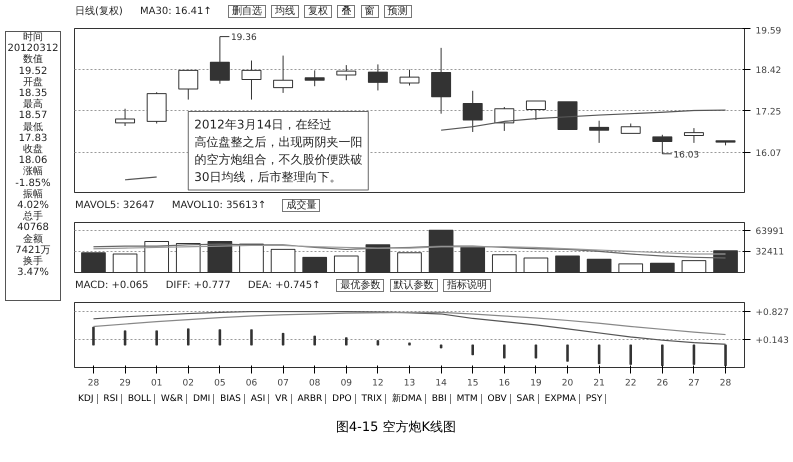 Image resolution: width=793 pixels, height=462 pixels. I want to click on annotation: 2012年3月14日，在经过高位盘整之后，出现两阴夹一阳的空方炮组合，不久股价便跌破30日均线，后市整理向下。, so click(278, 151).